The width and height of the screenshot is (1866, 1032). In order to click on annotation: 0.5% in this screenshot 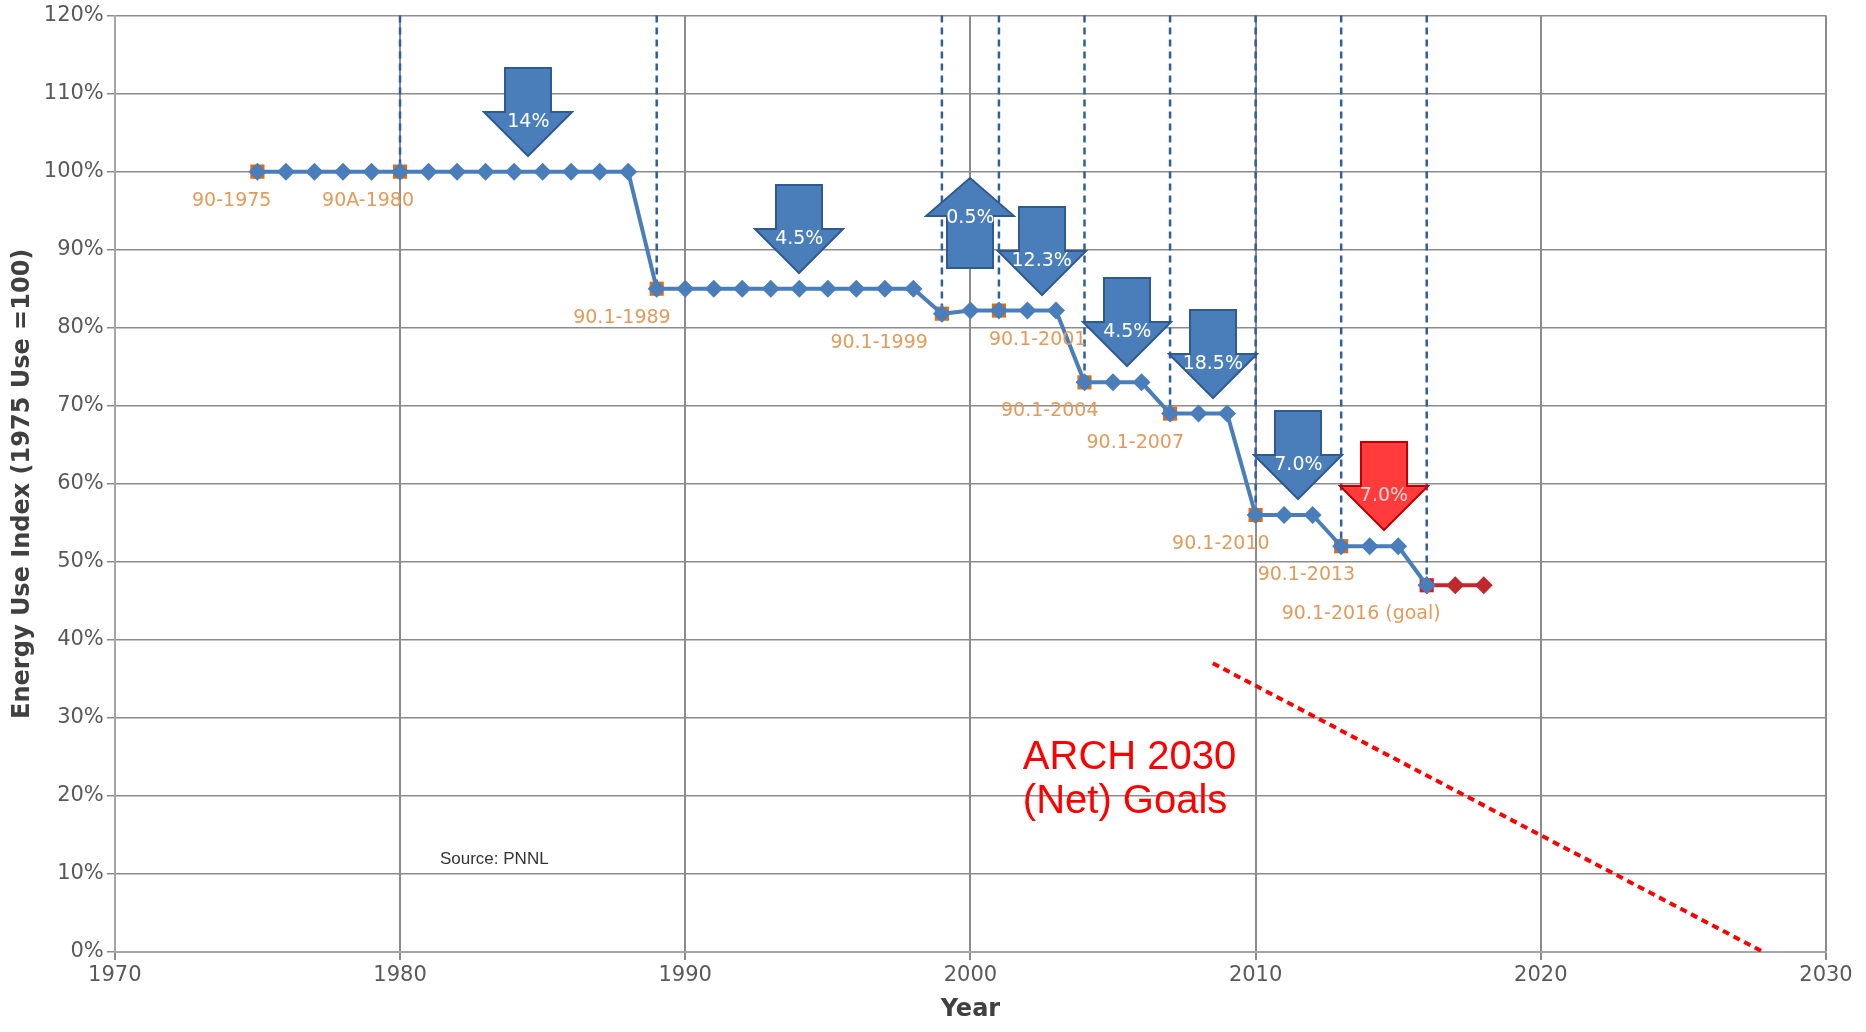, I will do `click(970, 215)`.